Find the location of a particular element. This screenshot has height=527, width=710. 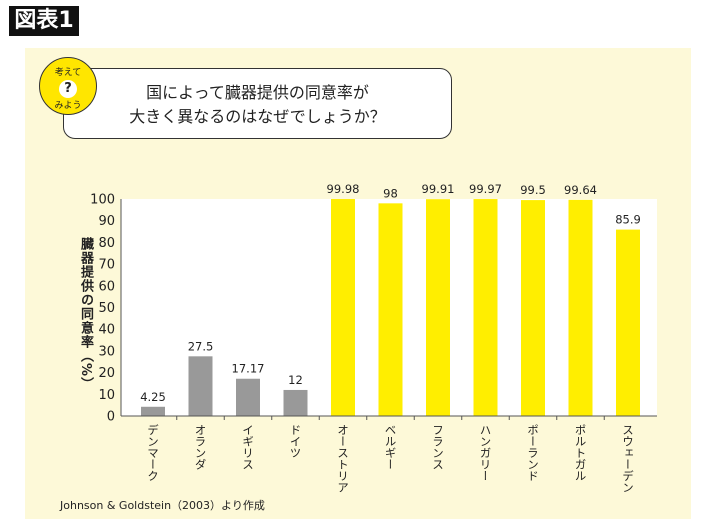

data-label: 12 is located at coordinates (295, 380).